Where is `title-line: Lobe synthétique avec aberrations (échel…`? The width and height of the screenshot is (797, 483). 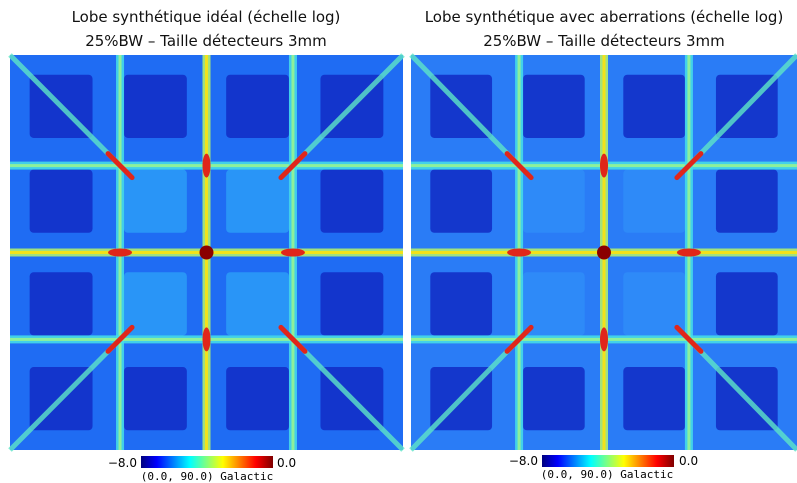
title-line: Lobe synthétique avec aberrations (échel… is located at coordinates (604, 17).